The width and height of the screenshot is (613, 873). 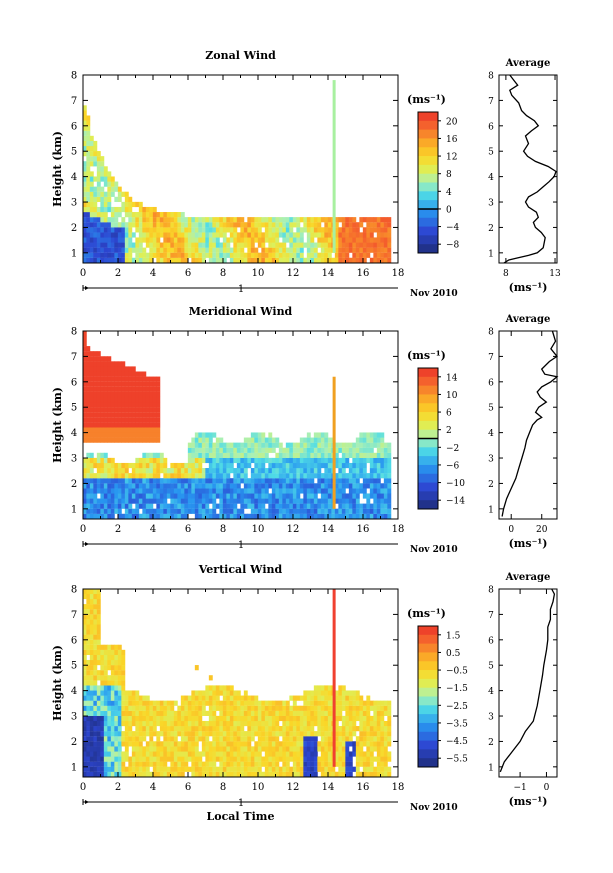 I want to click on colorbar-label: (ms⁻¹), so click(x=426, y=613).